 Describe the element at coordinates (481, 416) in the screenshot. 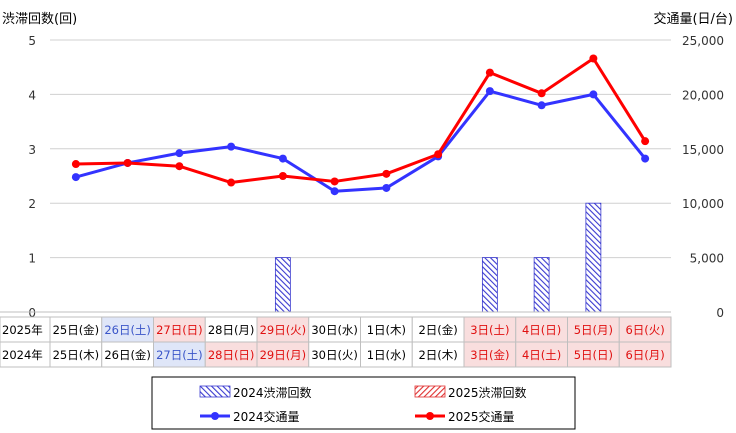

I see `legend-label: 2025交通量` at that location.